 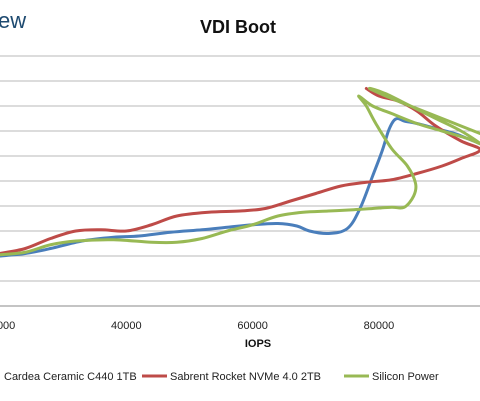 I want to click on x-tick-label: 80000, so click(x=379, y=326).